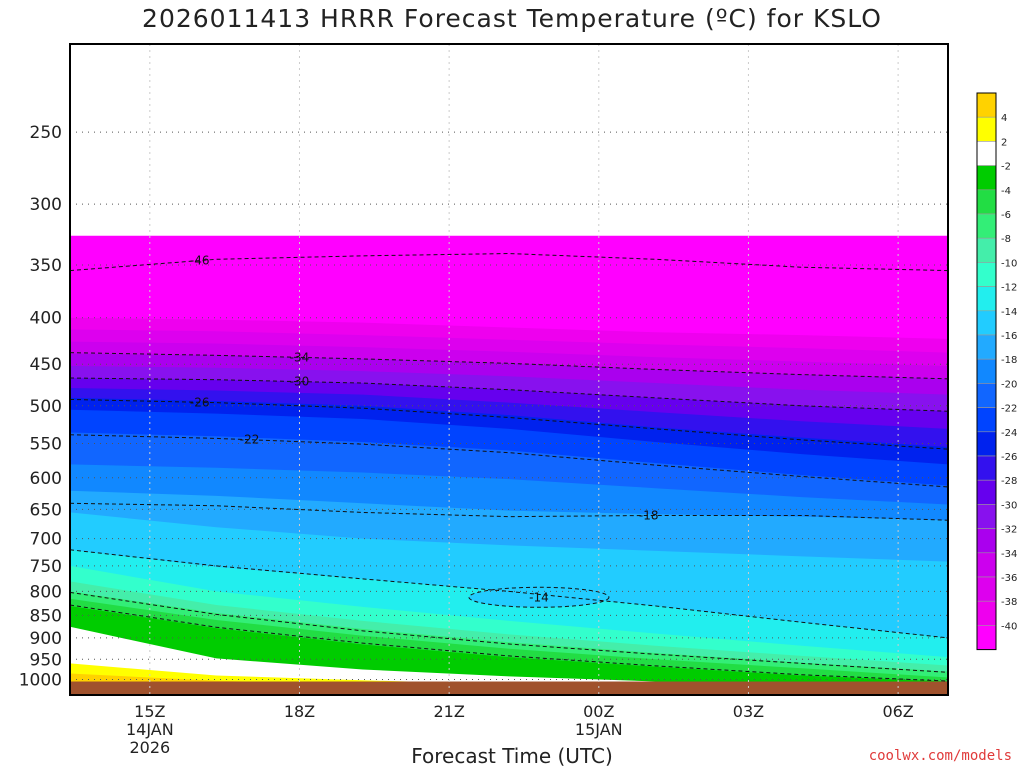 Image resolution: width=1024 pixels, height=768 pixels. Describe the element at coordinates (448, 711) in the screenshot. I see `x-tick-label: 21Z` at that location.